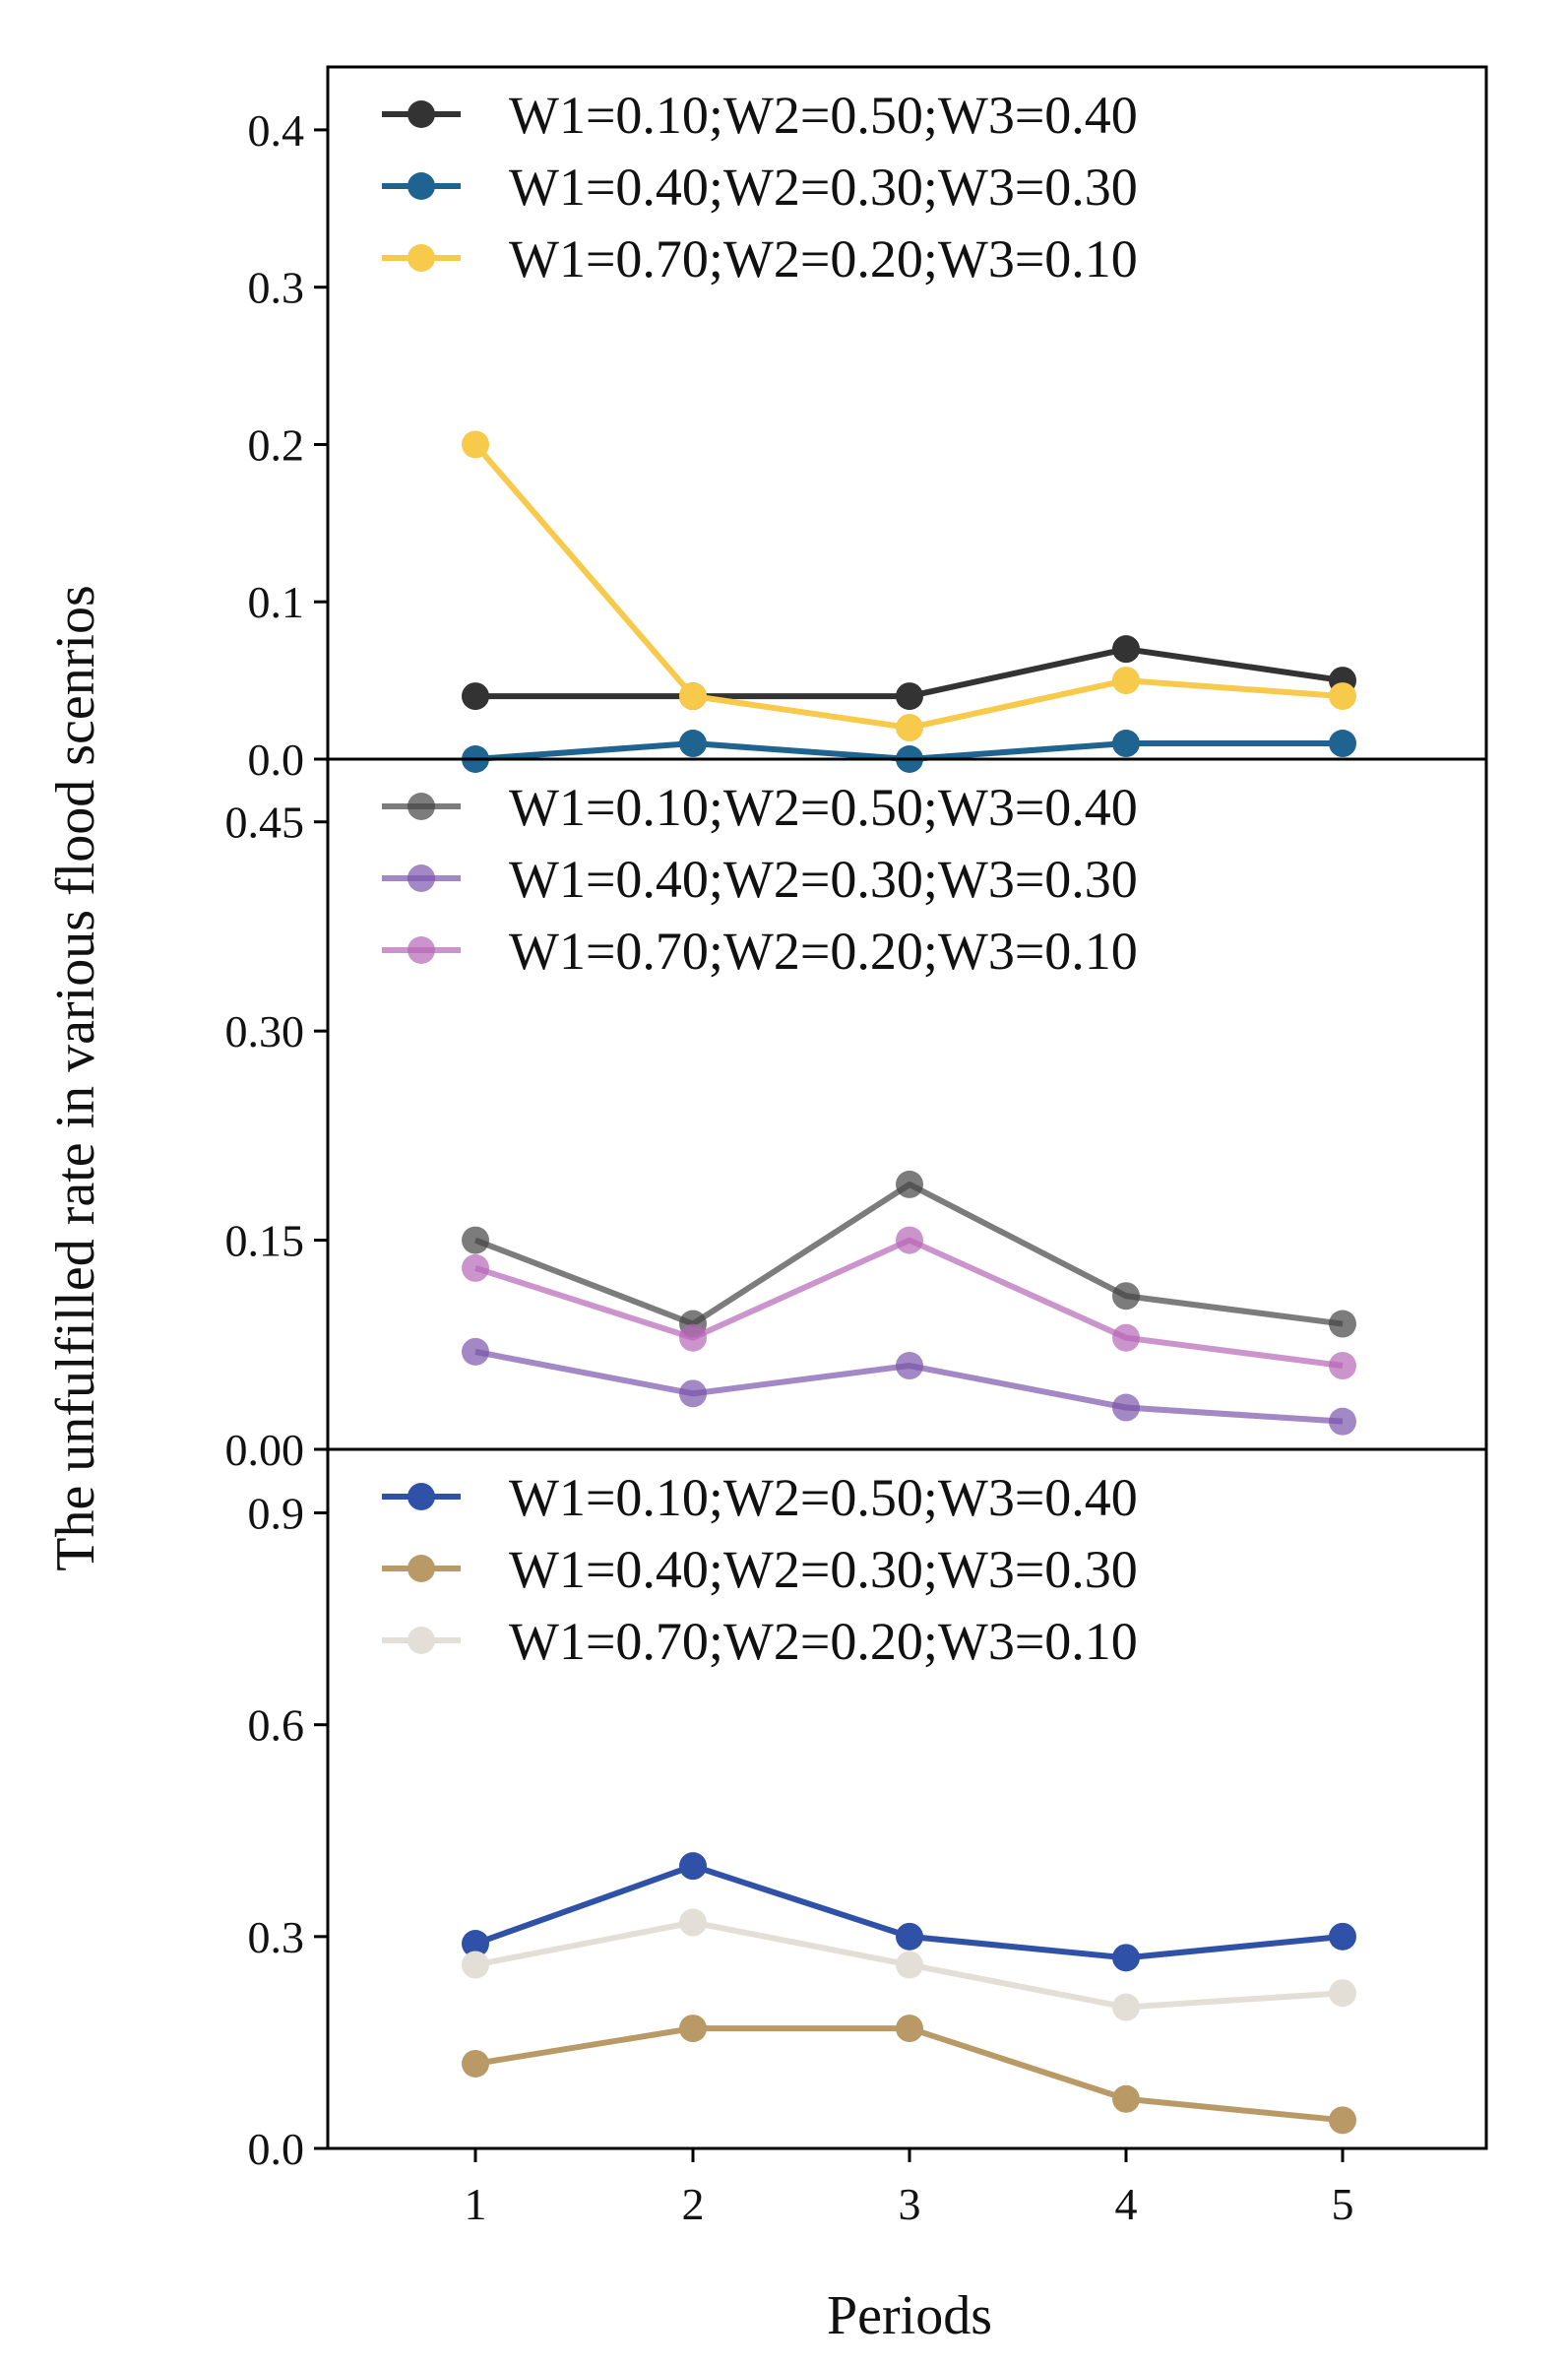 Image resolution: width=1568 pixels, height=2367 pixels. Describe the element at coordinates (276, 445) in the screenshot. I see `panel-1-y-tick-label: 0.2` at that location.